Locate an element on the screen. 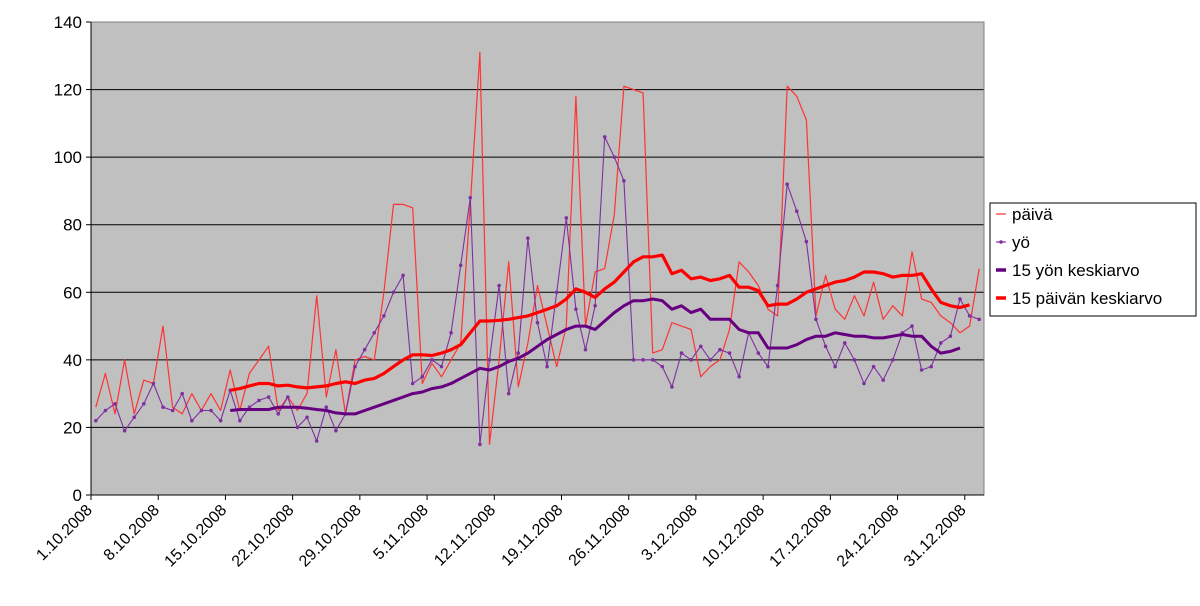 The image size is (1200, 606). x-tick-label: 10.12.2008 is located at coordinates (733, 536).